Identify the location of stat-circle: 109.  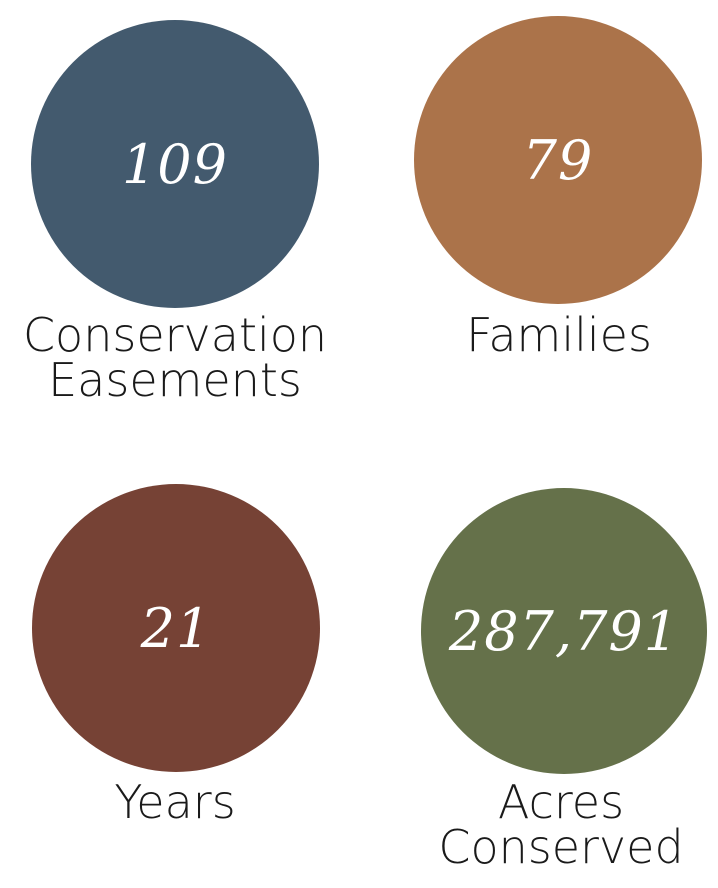
(175, 164).